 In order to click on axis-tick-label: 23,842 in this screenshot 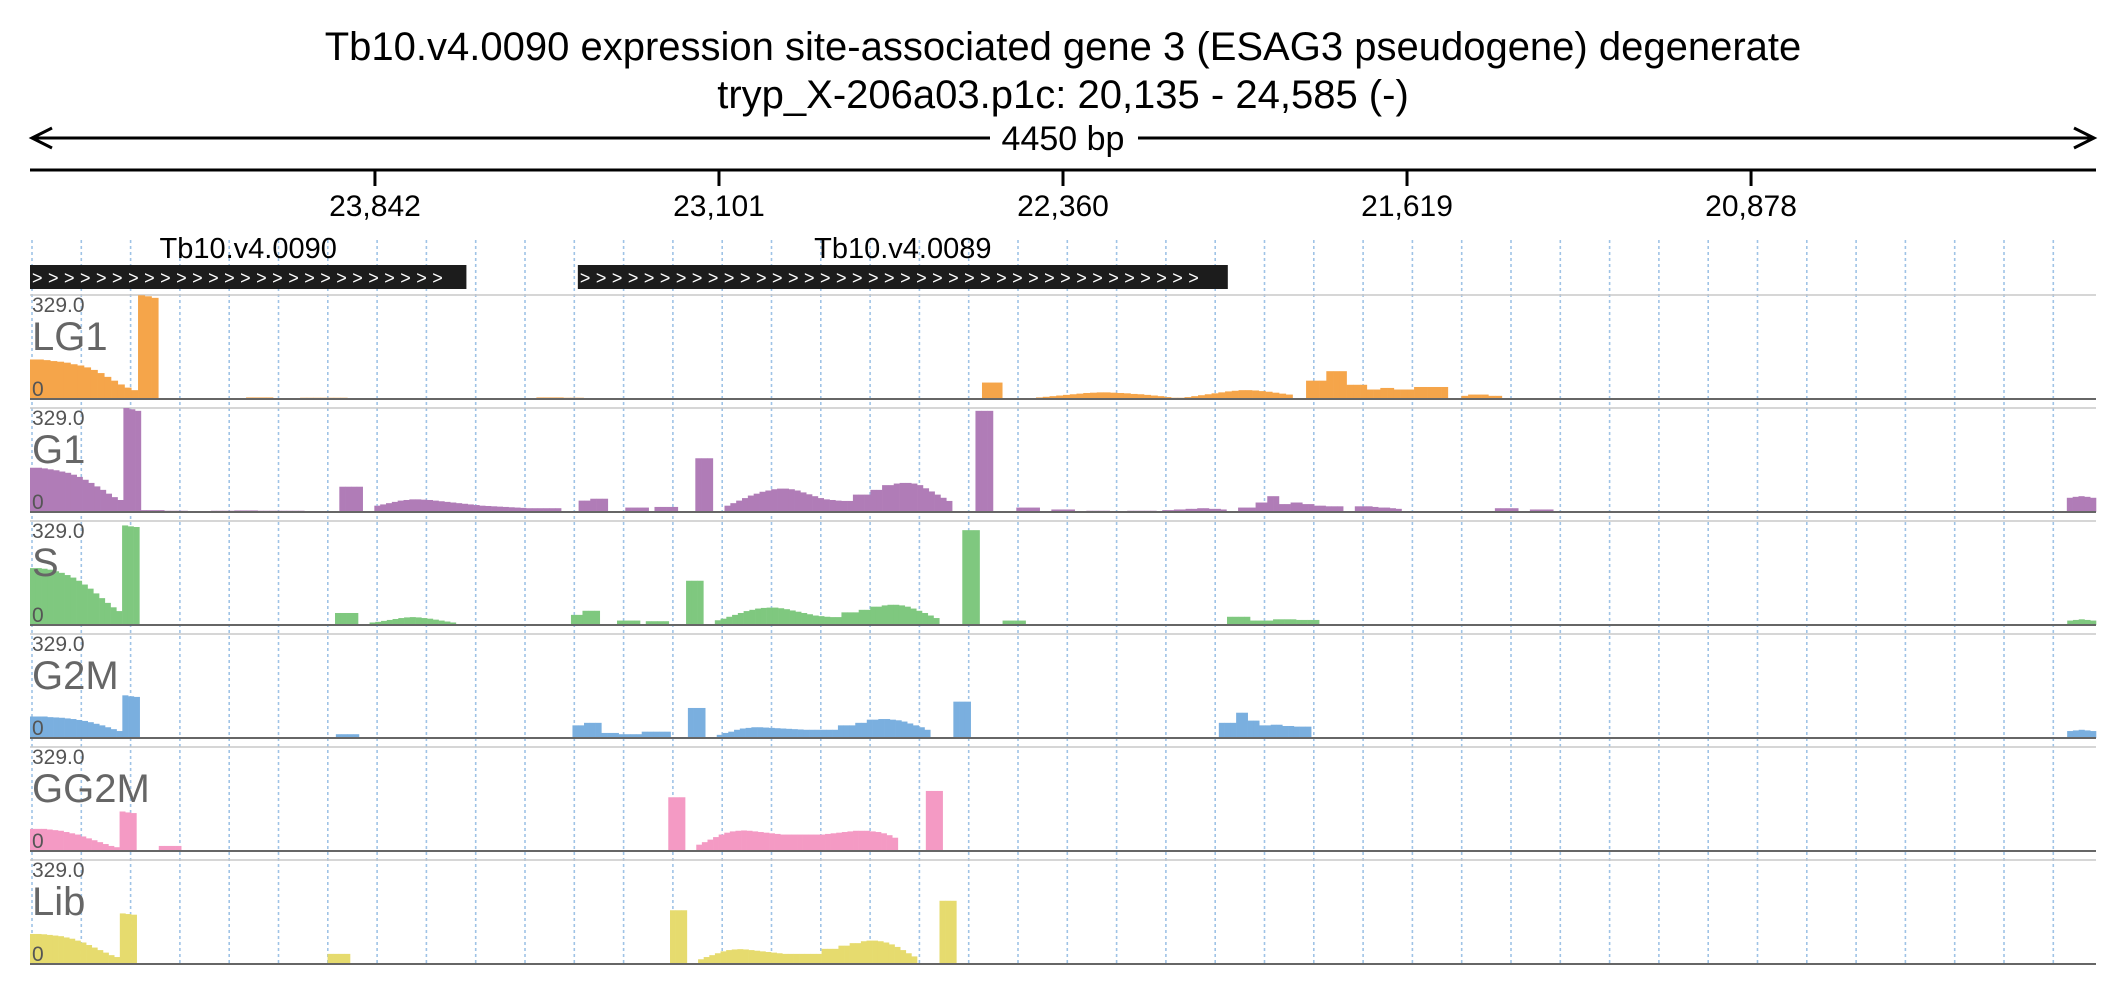, I will do `click(375, 206)`.